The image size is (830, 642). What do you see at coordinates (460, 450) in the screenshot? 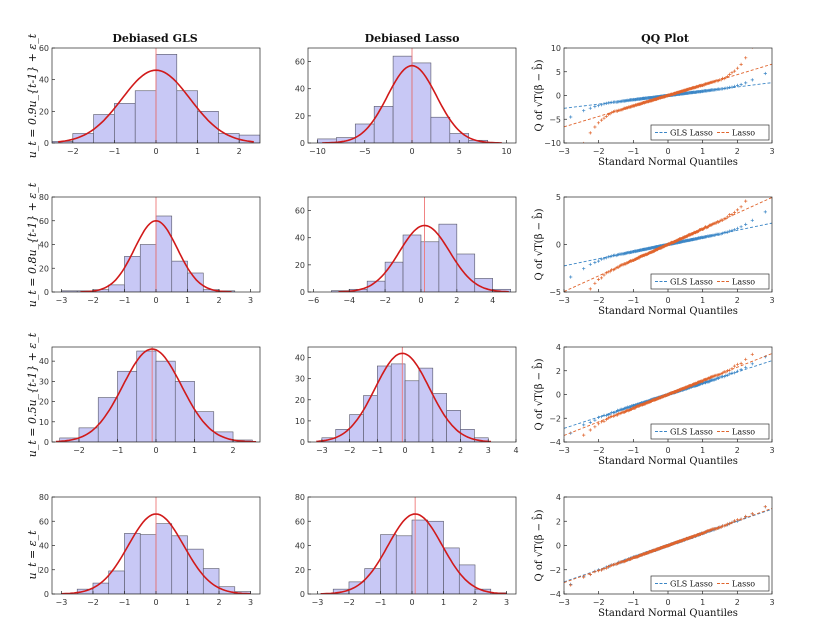
I see `hist-lasso-r3-xtick-label: 2` at bounding box center [460, 450].